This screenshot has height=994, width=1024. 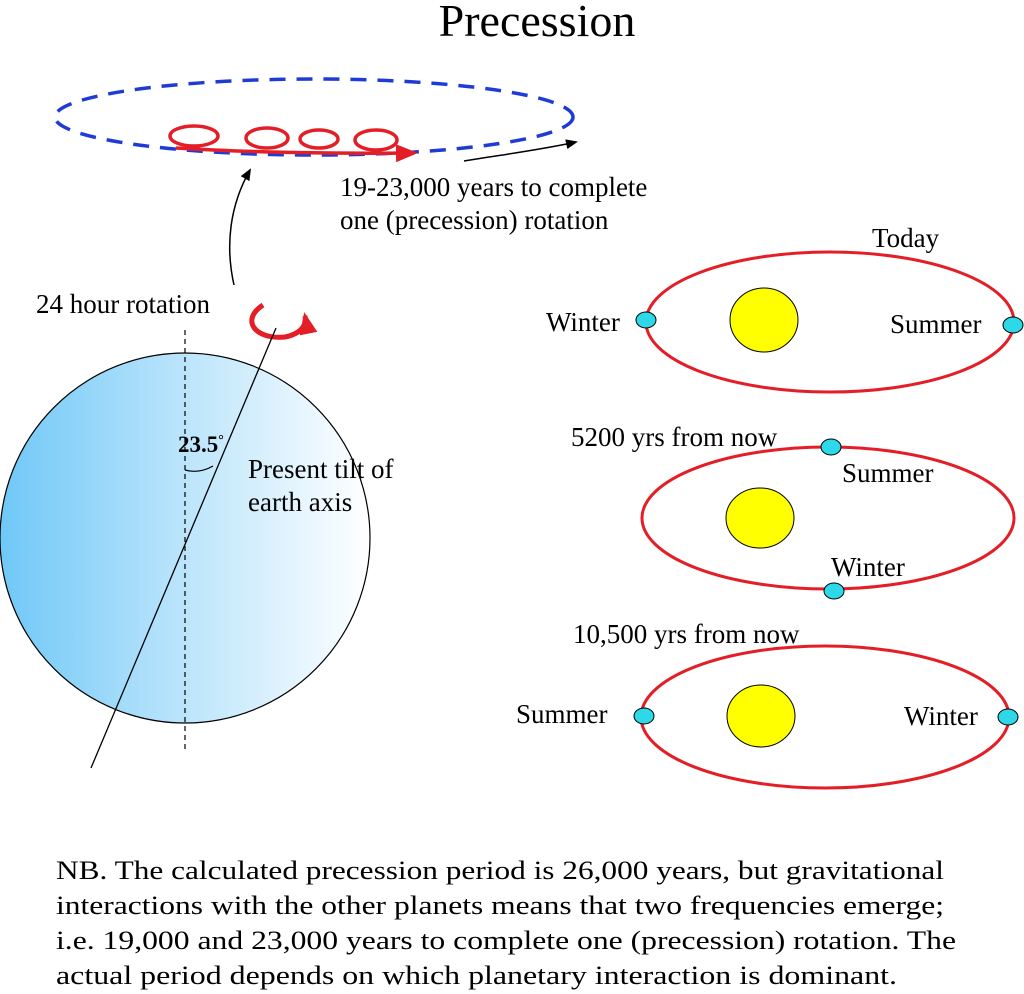 I want to click on orbit-today: Today Winter Summer, so click(x=785, y=308).